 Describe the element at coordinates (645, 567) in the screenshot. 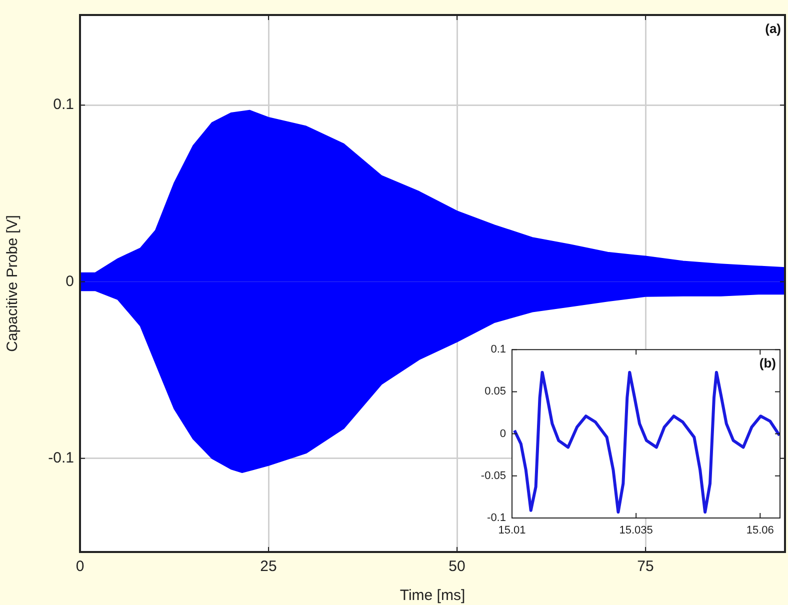

I see `x-tick-label: 75` at that location.